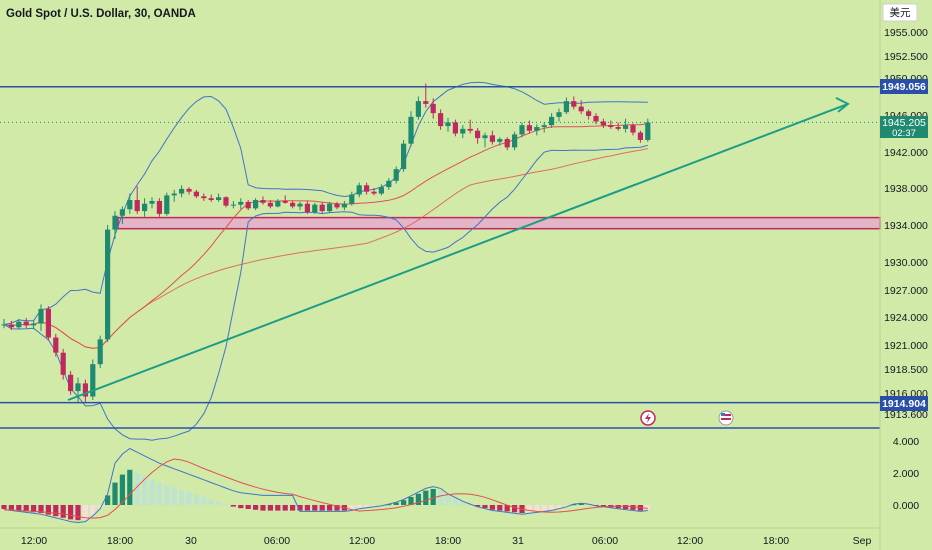  I want to click on economic-event-icon, so click(648, 418).